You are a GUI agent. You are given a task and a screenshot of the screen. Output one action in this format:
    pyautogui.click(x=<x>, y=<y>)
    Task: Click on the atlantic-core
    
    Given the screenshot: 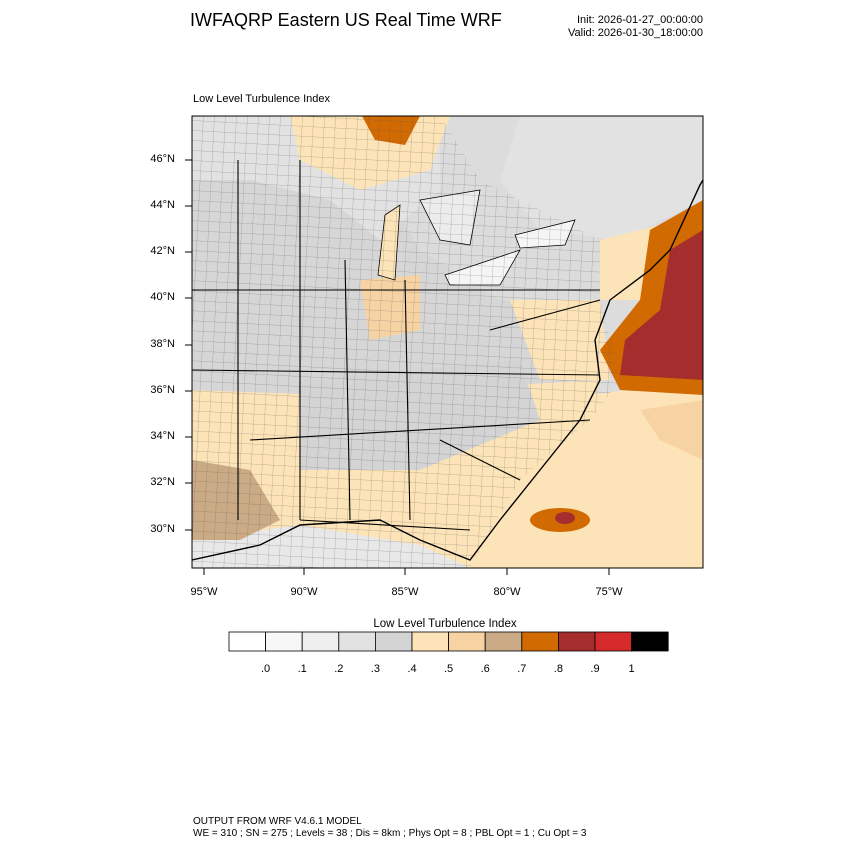 What is the action you would take?
    pyautogui.click(x=661, y=305)
    